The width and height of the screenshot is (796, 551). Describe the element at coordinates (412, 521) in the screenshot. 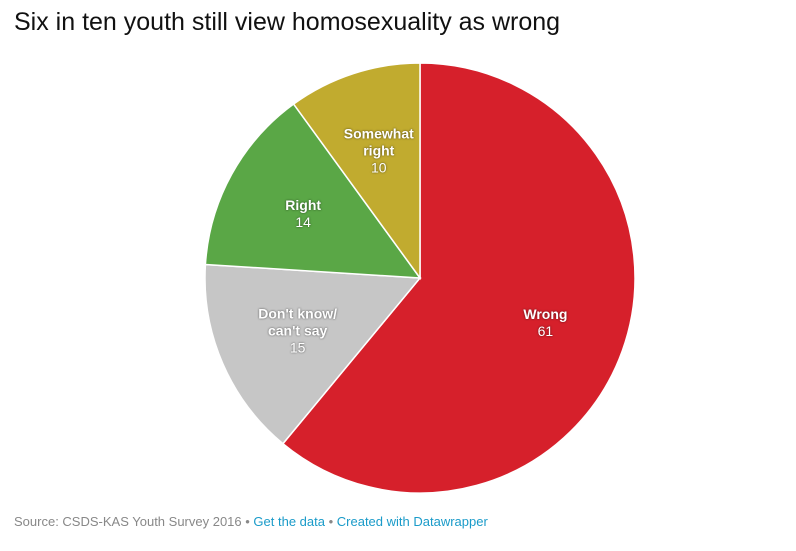

I see `link: Created with Datawrapper` at that location.